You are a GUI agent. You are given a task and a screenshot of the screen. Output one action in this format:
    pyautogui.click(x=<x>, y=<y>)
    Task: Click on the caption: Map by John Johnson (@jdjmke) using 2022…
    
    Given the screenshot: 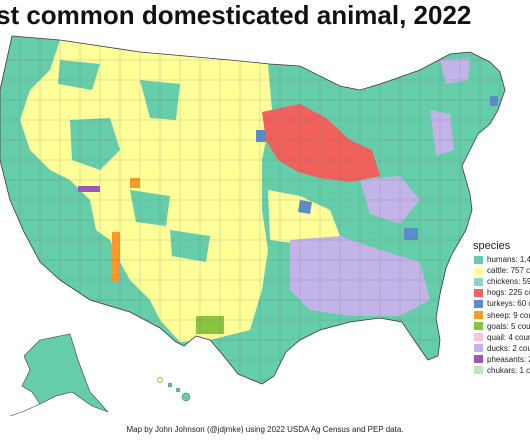 What is the action you would take?
    pyautogui.click(x=265, y=429)
    